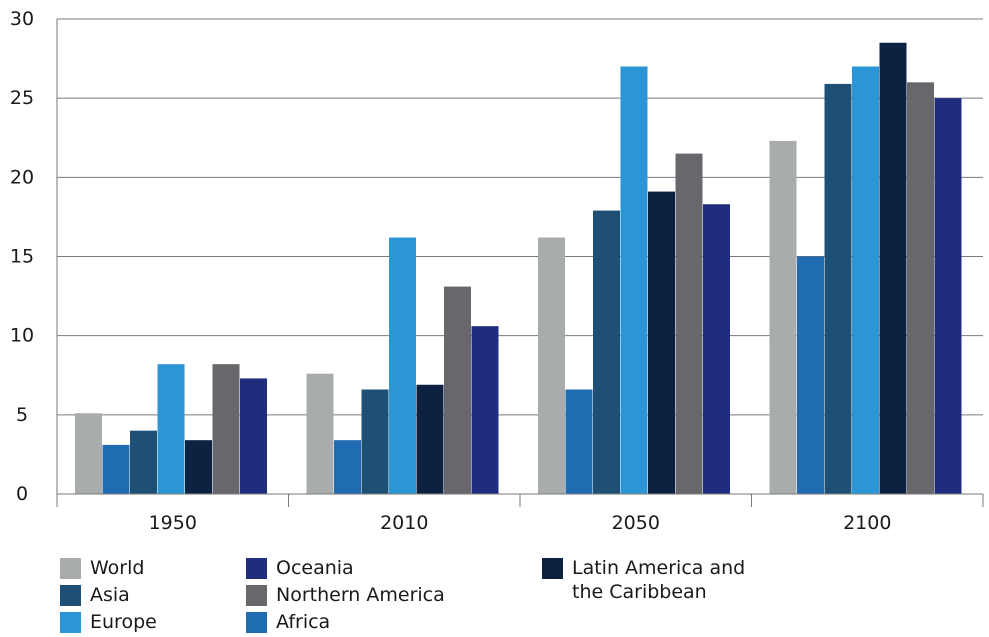  I want to click on legend-swatch-latin-america, so click(552, 568).